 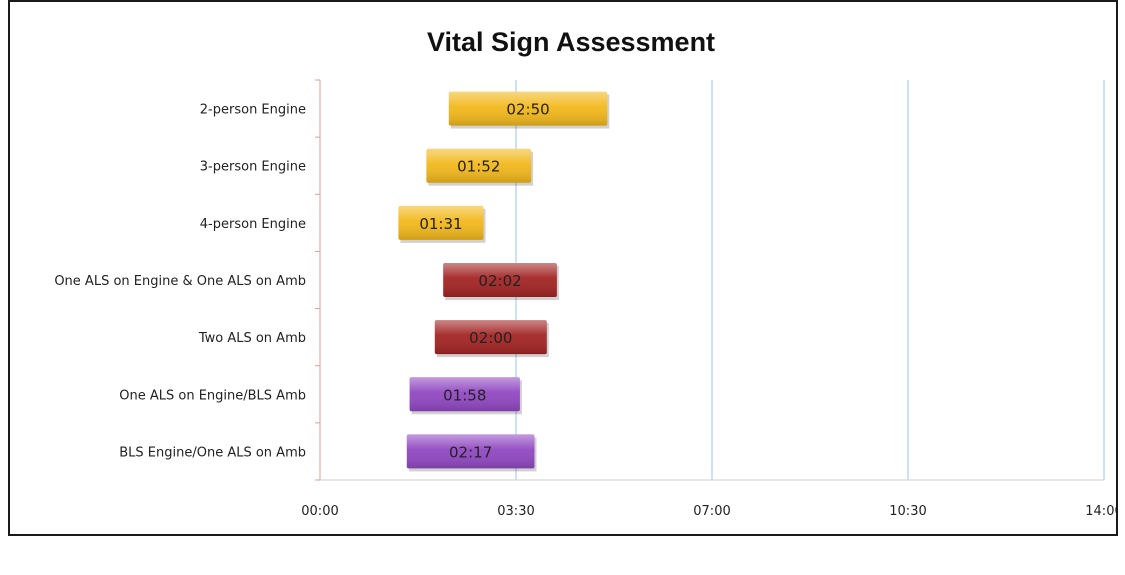 I want to click on x-tick-label: 00:00, so click(x=319, y=511).